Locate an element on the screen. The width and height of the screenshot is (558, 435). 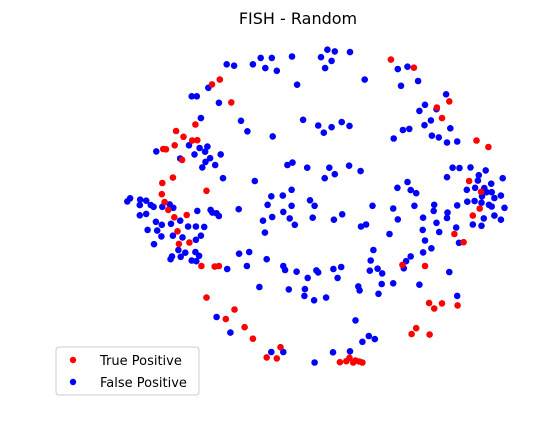
legend-marker-true-positive is located at coordinates (73, 360).